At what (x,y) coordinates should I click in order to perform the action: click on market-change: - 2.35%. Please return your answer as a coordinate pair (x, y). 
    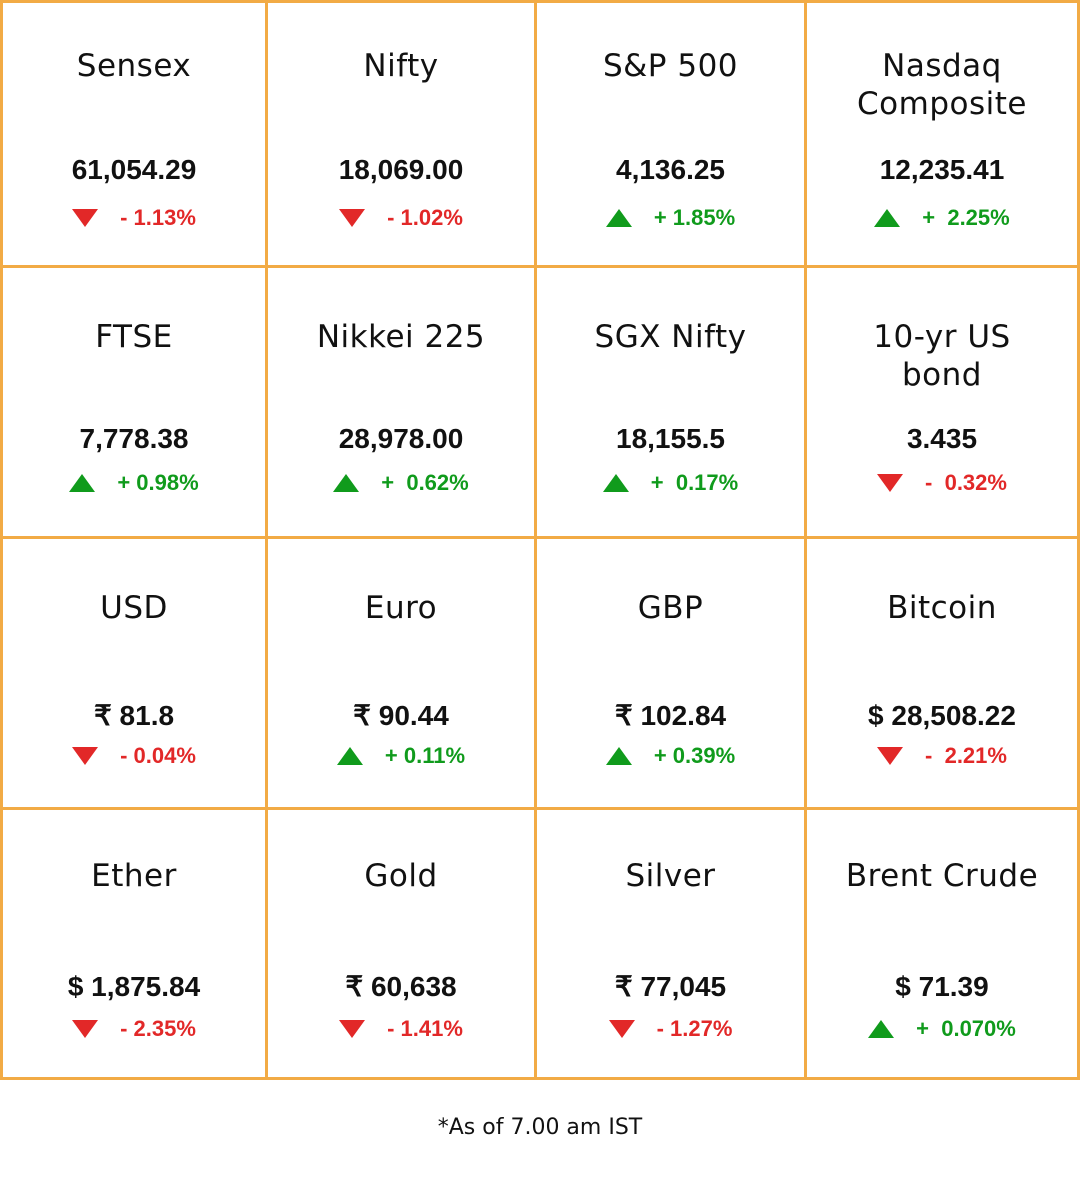
    Looking at the image, I should click on (134, 1029).